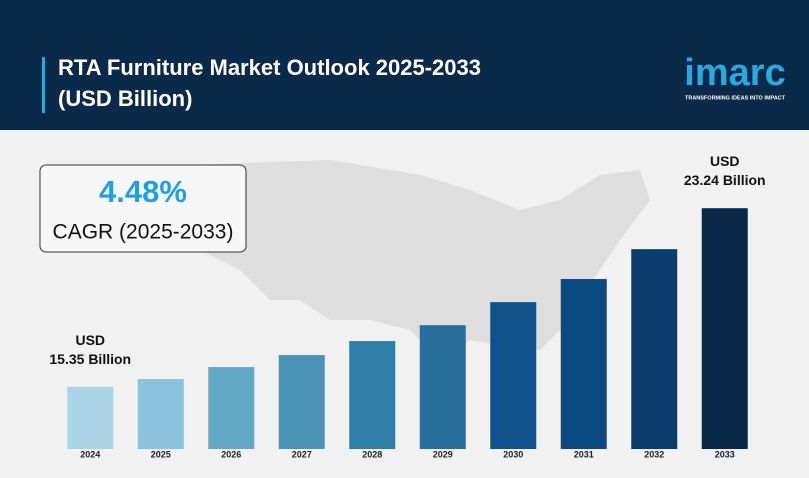 Image resolution: width=809 pixels, height=478 pixels. Describe the element at coordinates (584, 454) in the screenshot. I see `x-tick-label: 2031` at that location.